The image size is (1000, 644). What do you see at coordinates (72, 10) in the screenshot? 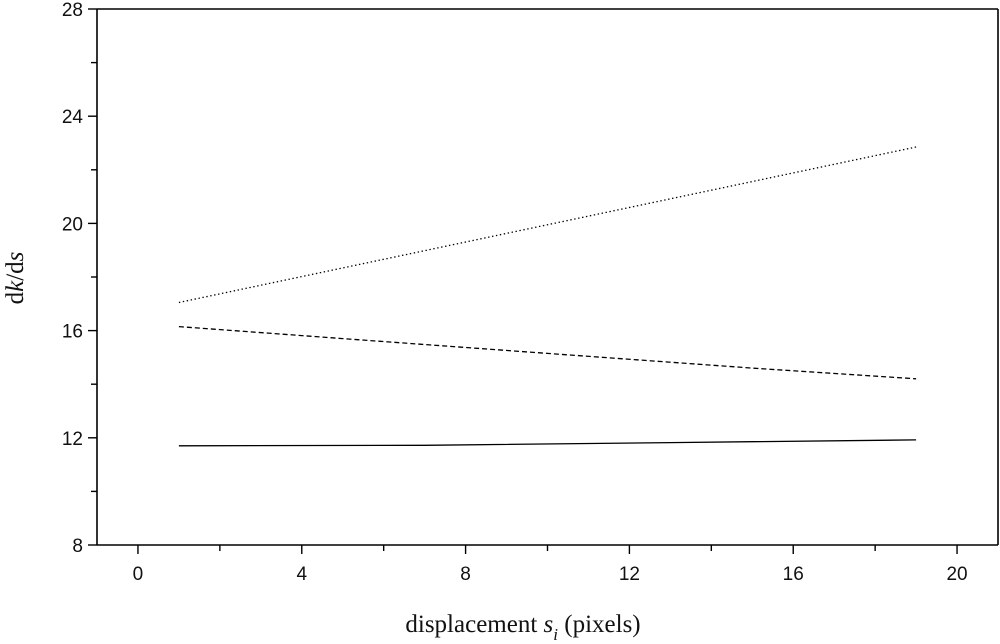
I see `y-tick-label: 28` at bounding box center [72, 10].